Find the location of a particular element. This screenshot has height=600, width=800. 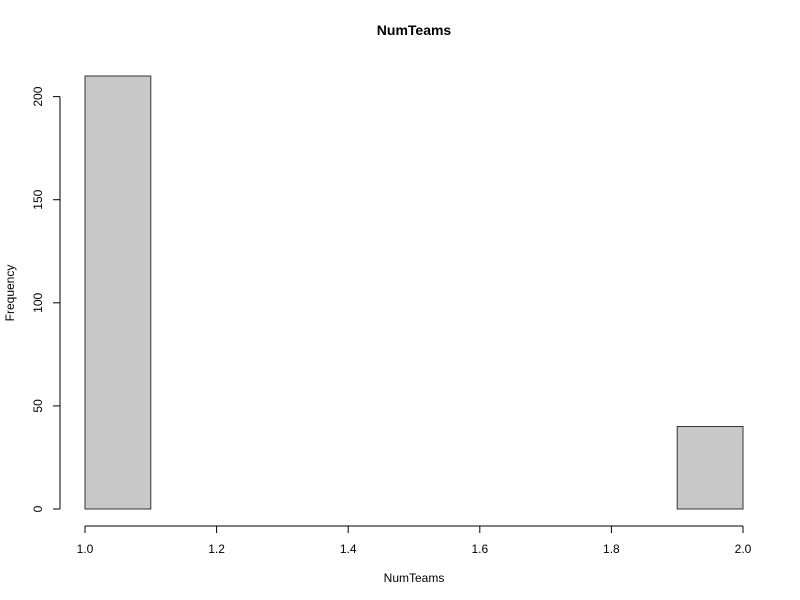

y-axis-label: Frequency is located at coordinates (10, 293).